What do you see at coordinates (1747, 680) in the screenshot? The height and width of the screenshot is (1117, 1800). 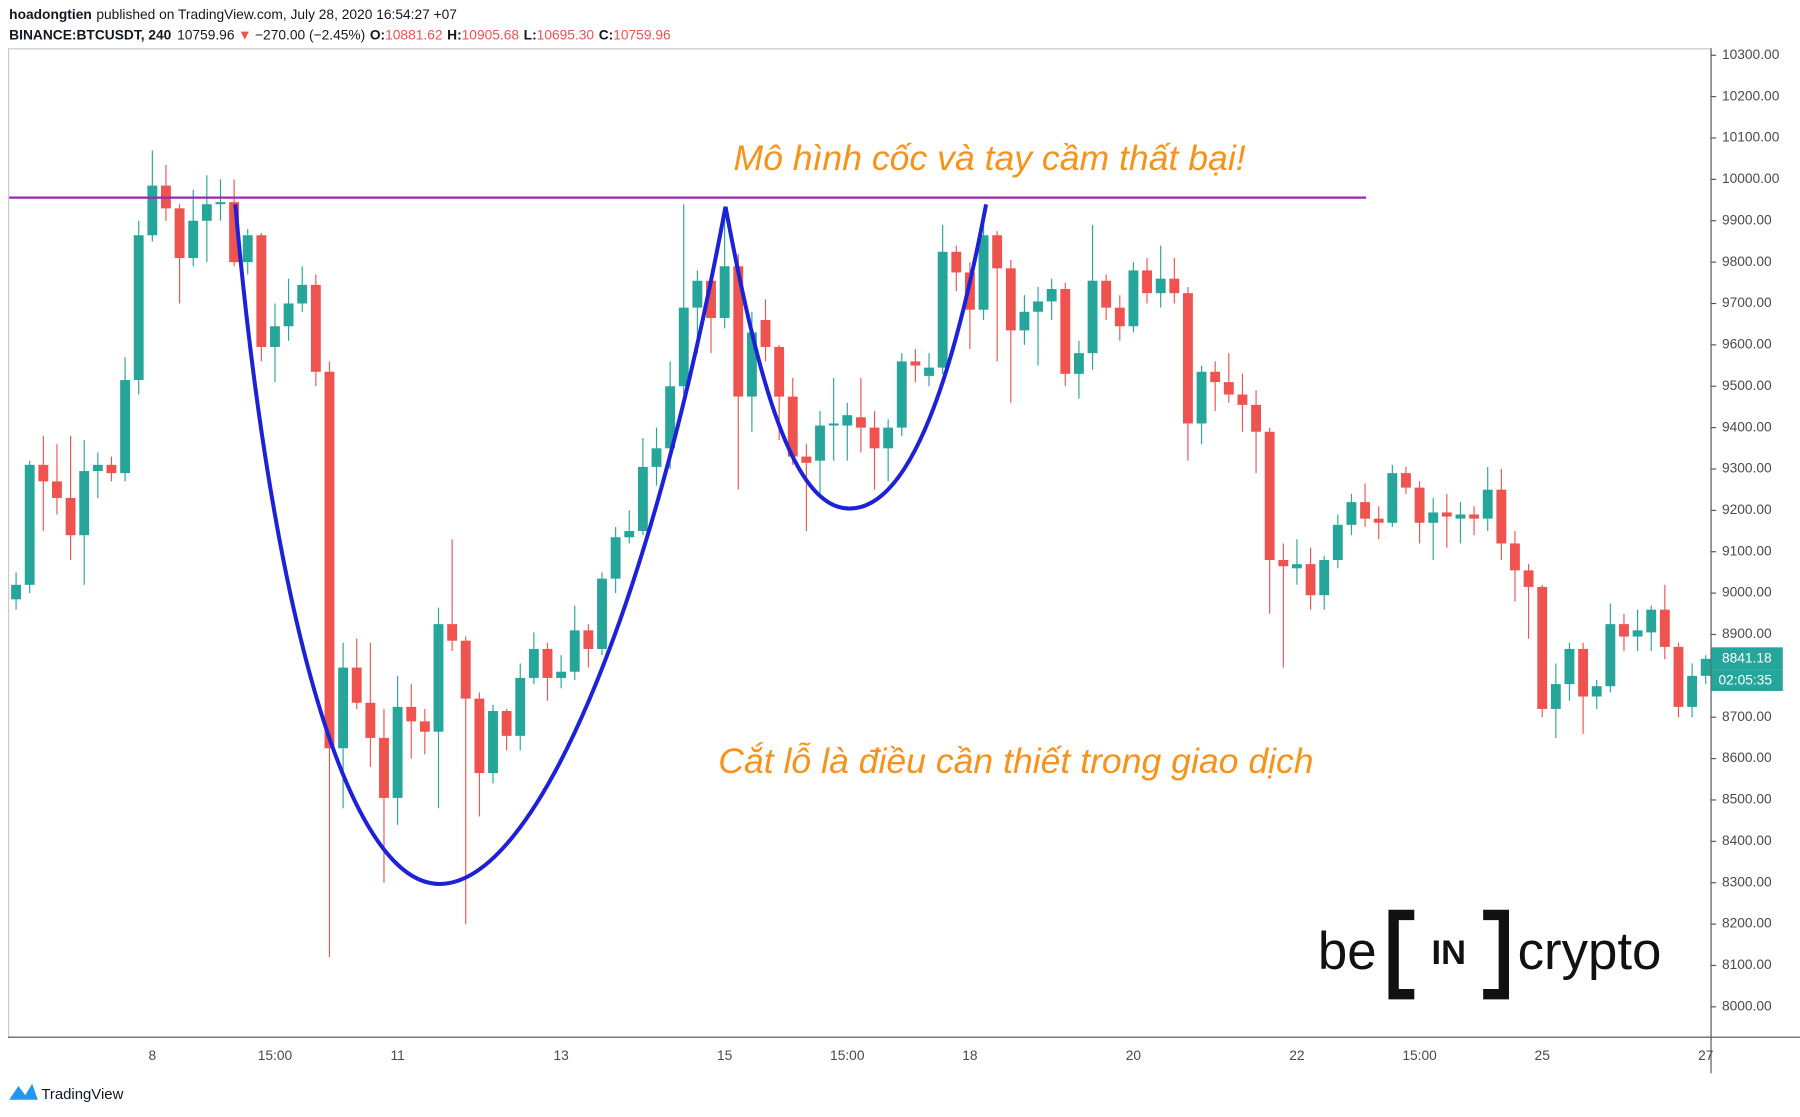 I see `countdown-tag` at bounding box center [1747, 680].